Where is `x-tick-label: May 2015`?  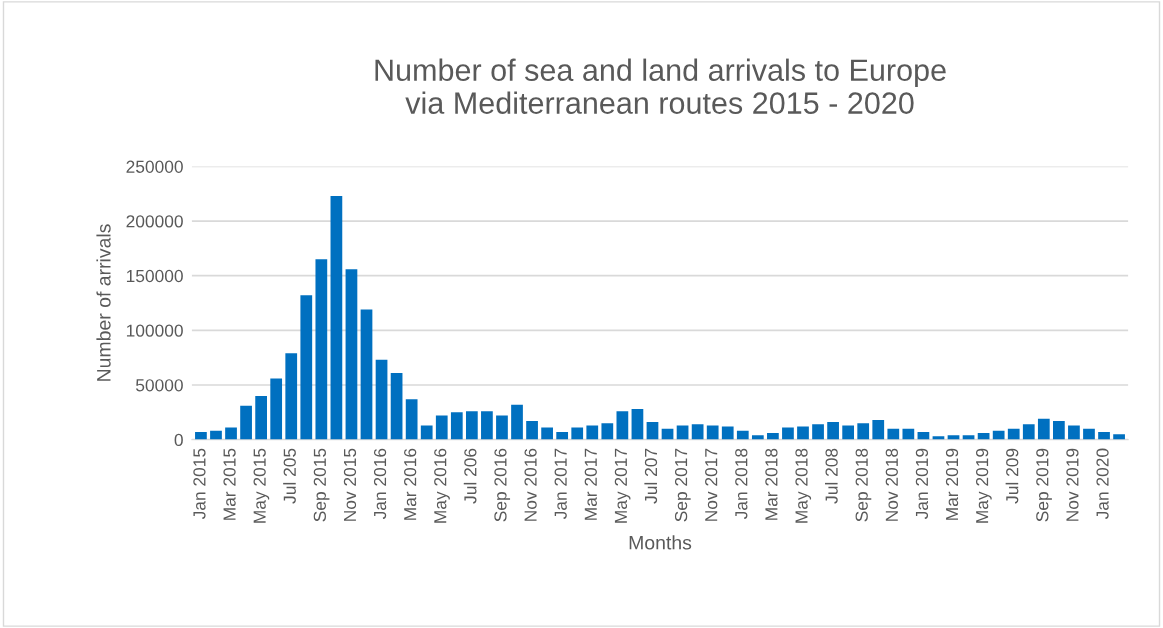
x-tick-label: May 2015 is located at coordinates (261, 485).